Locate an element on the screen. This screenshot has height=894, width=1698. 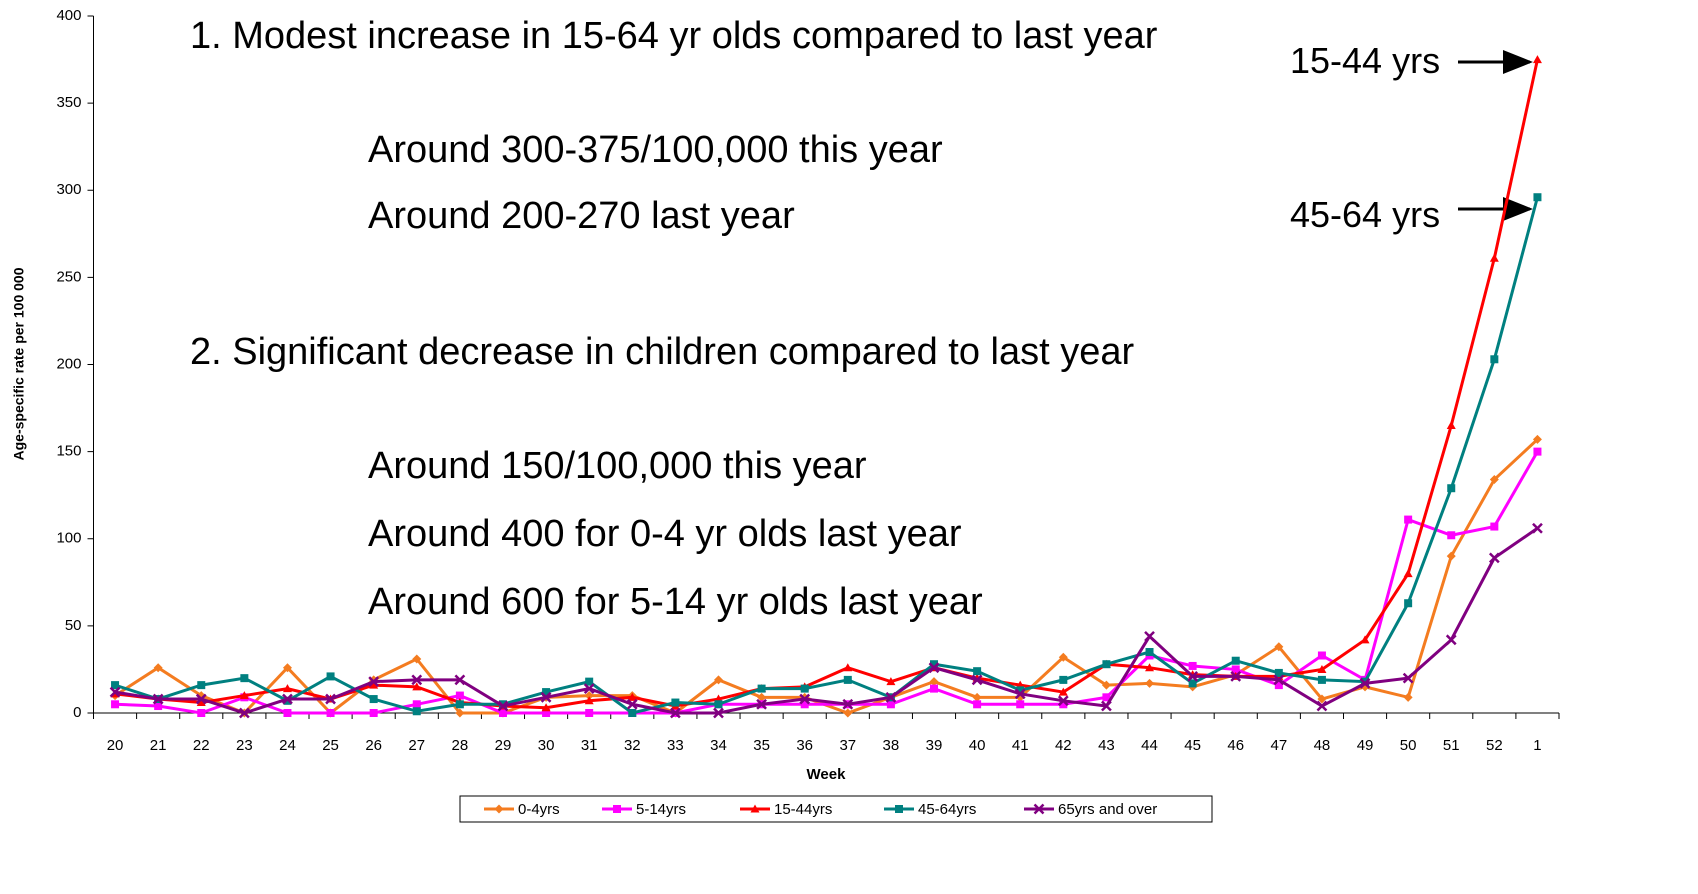
x-tick-label: 44 is located at coordinates (1149, 745).